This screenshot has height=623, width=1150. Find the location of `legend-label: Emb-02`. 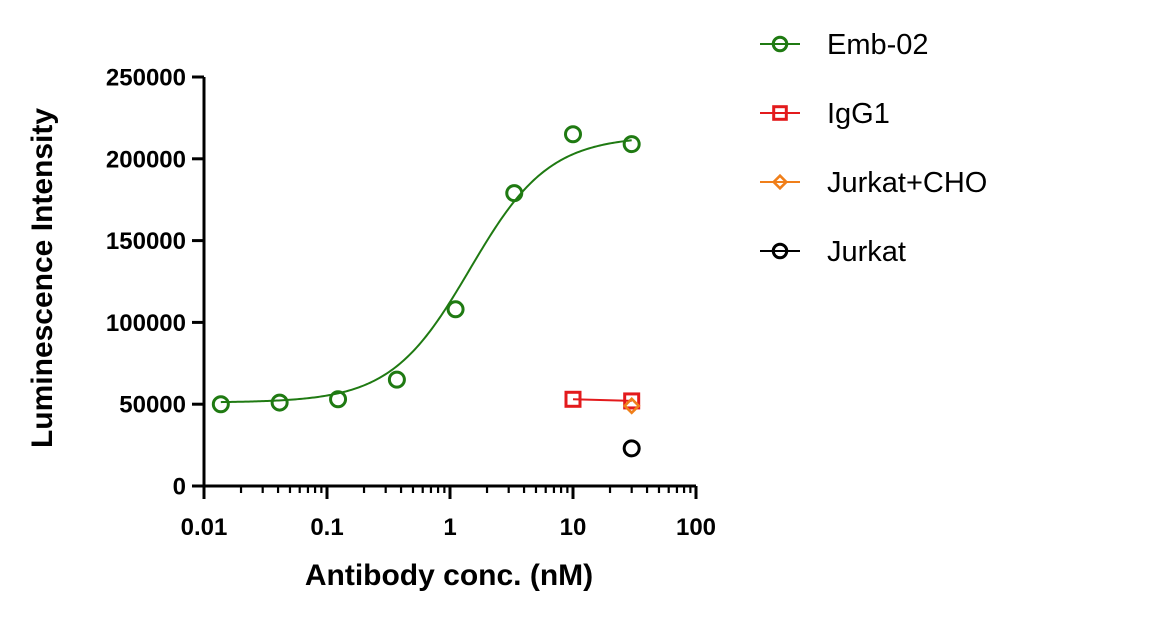

legend-label: Emb-02 is located at coordinates (878, 45).